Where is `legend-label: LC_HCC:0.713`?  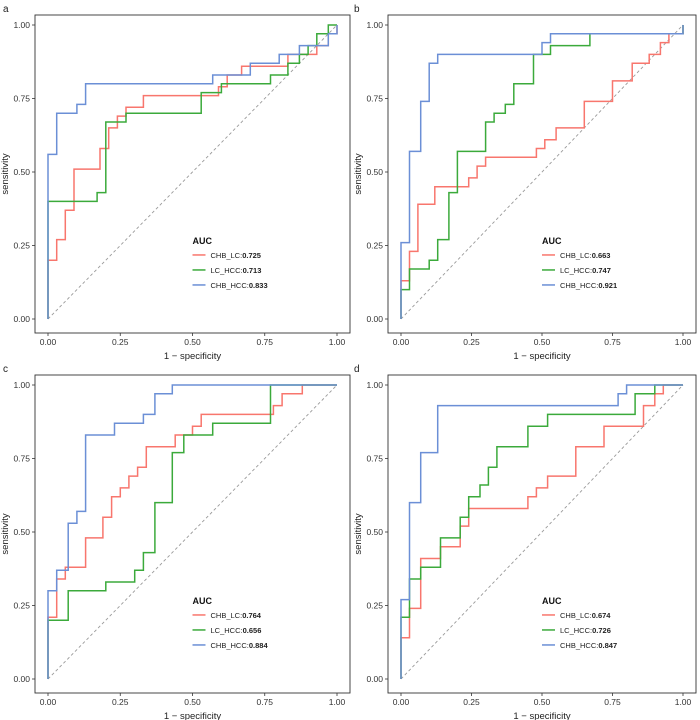 legend-label: LC_HCC:0.713 is located at coordinates (236, 270).